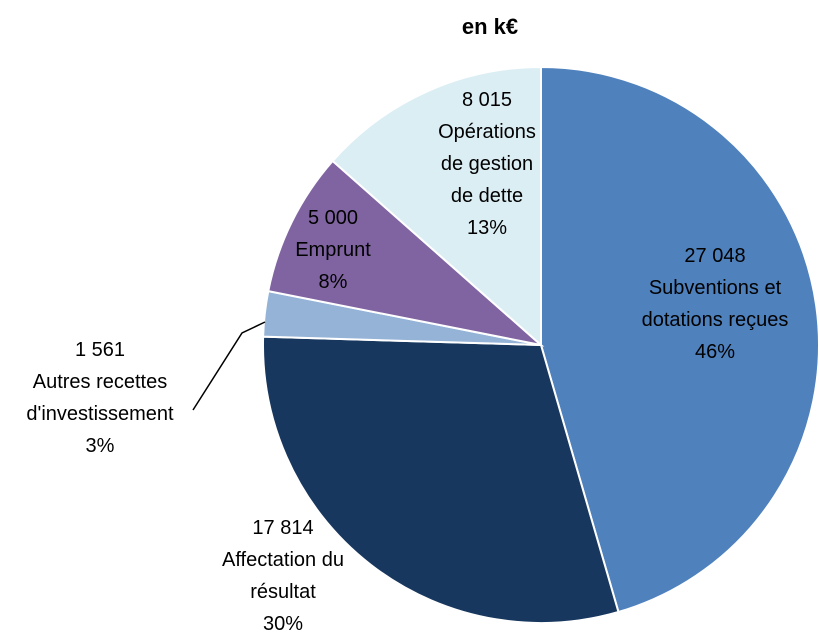  What do you see at coordinates (283, 528) in the screenshot?
I see `value-label: 17 814` at bounding box center [283, 528].